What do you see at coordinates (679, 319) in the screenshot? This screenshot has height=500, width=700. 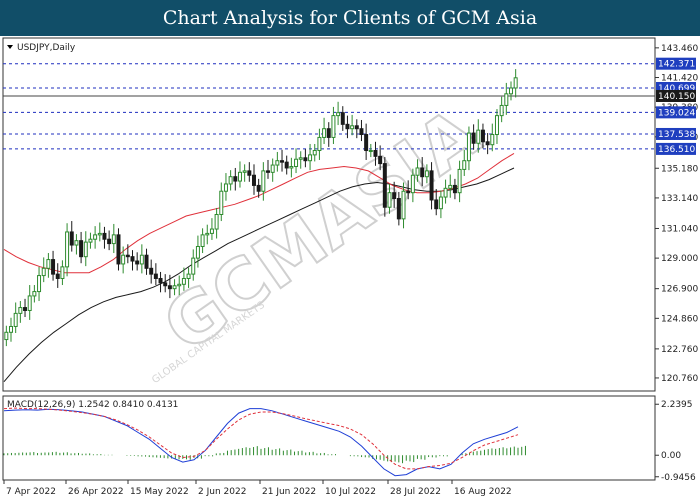 I see `price-tick-label: 124.860` at bounding box center [679, 319].